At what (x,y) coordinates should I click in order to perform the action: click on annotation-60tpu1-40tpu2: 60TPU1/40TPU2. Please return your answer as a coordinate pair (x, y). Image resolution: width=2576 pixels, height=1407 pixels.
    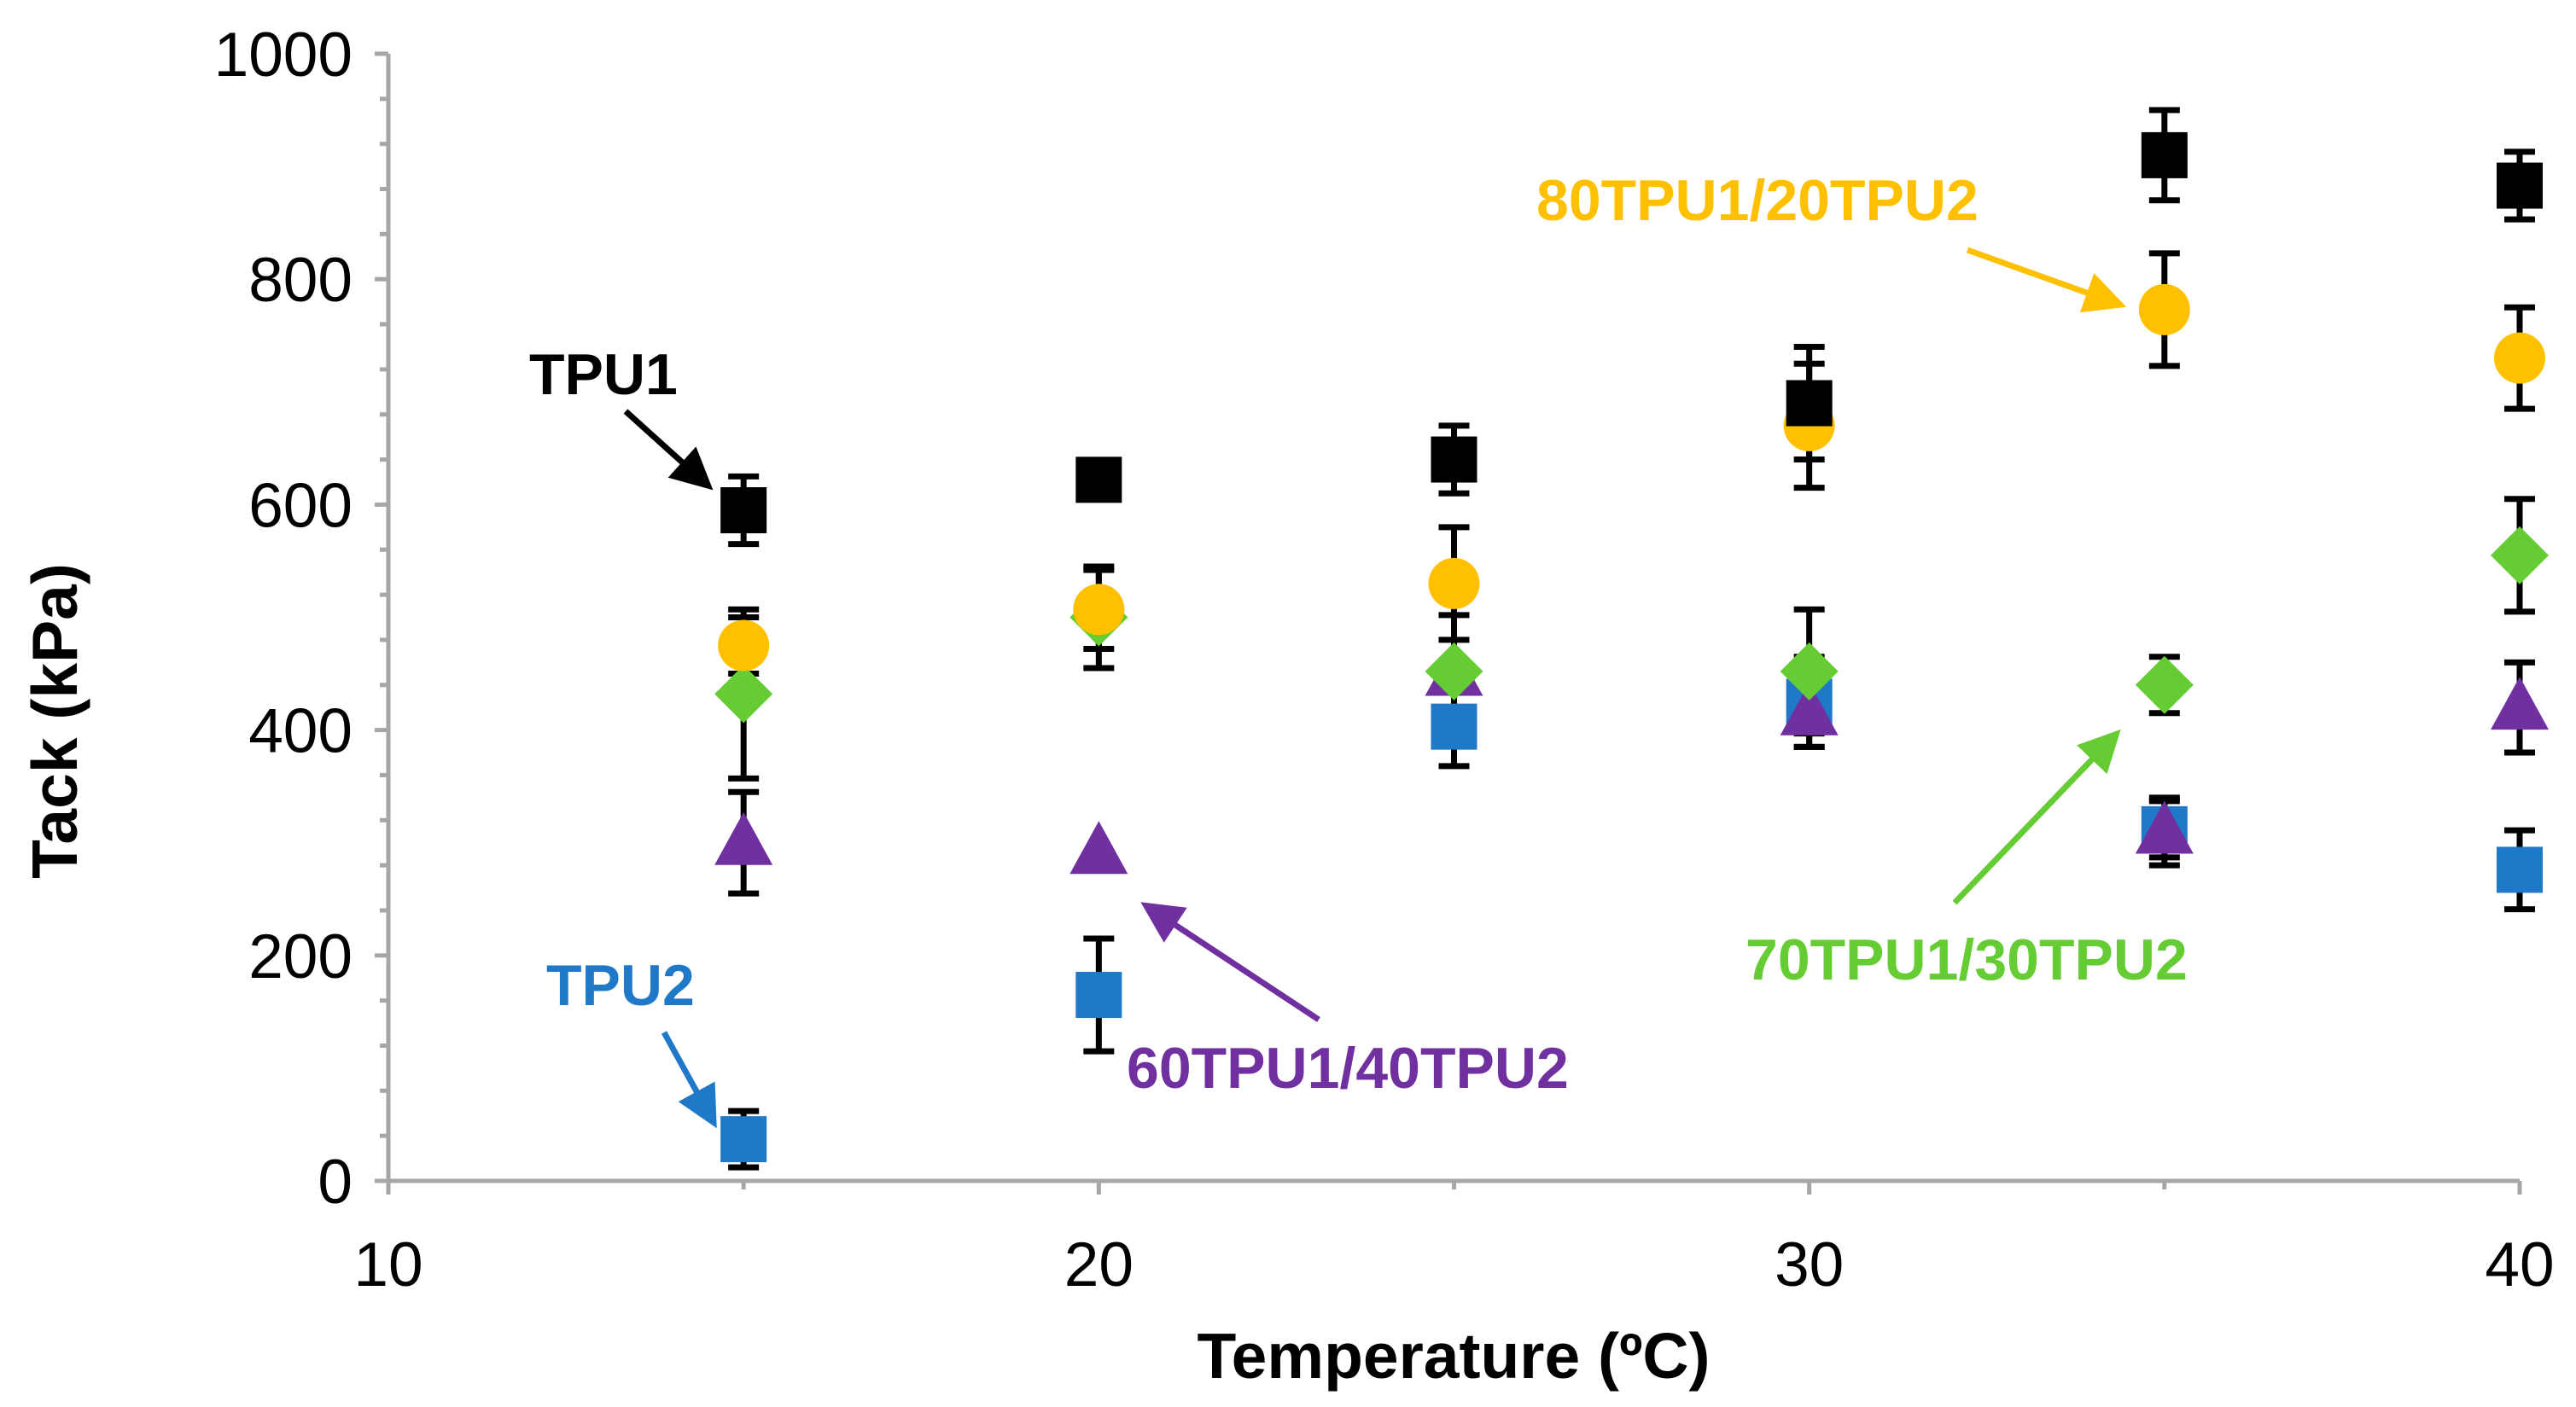
    Looking at the image, I should click on (1348, 1001).